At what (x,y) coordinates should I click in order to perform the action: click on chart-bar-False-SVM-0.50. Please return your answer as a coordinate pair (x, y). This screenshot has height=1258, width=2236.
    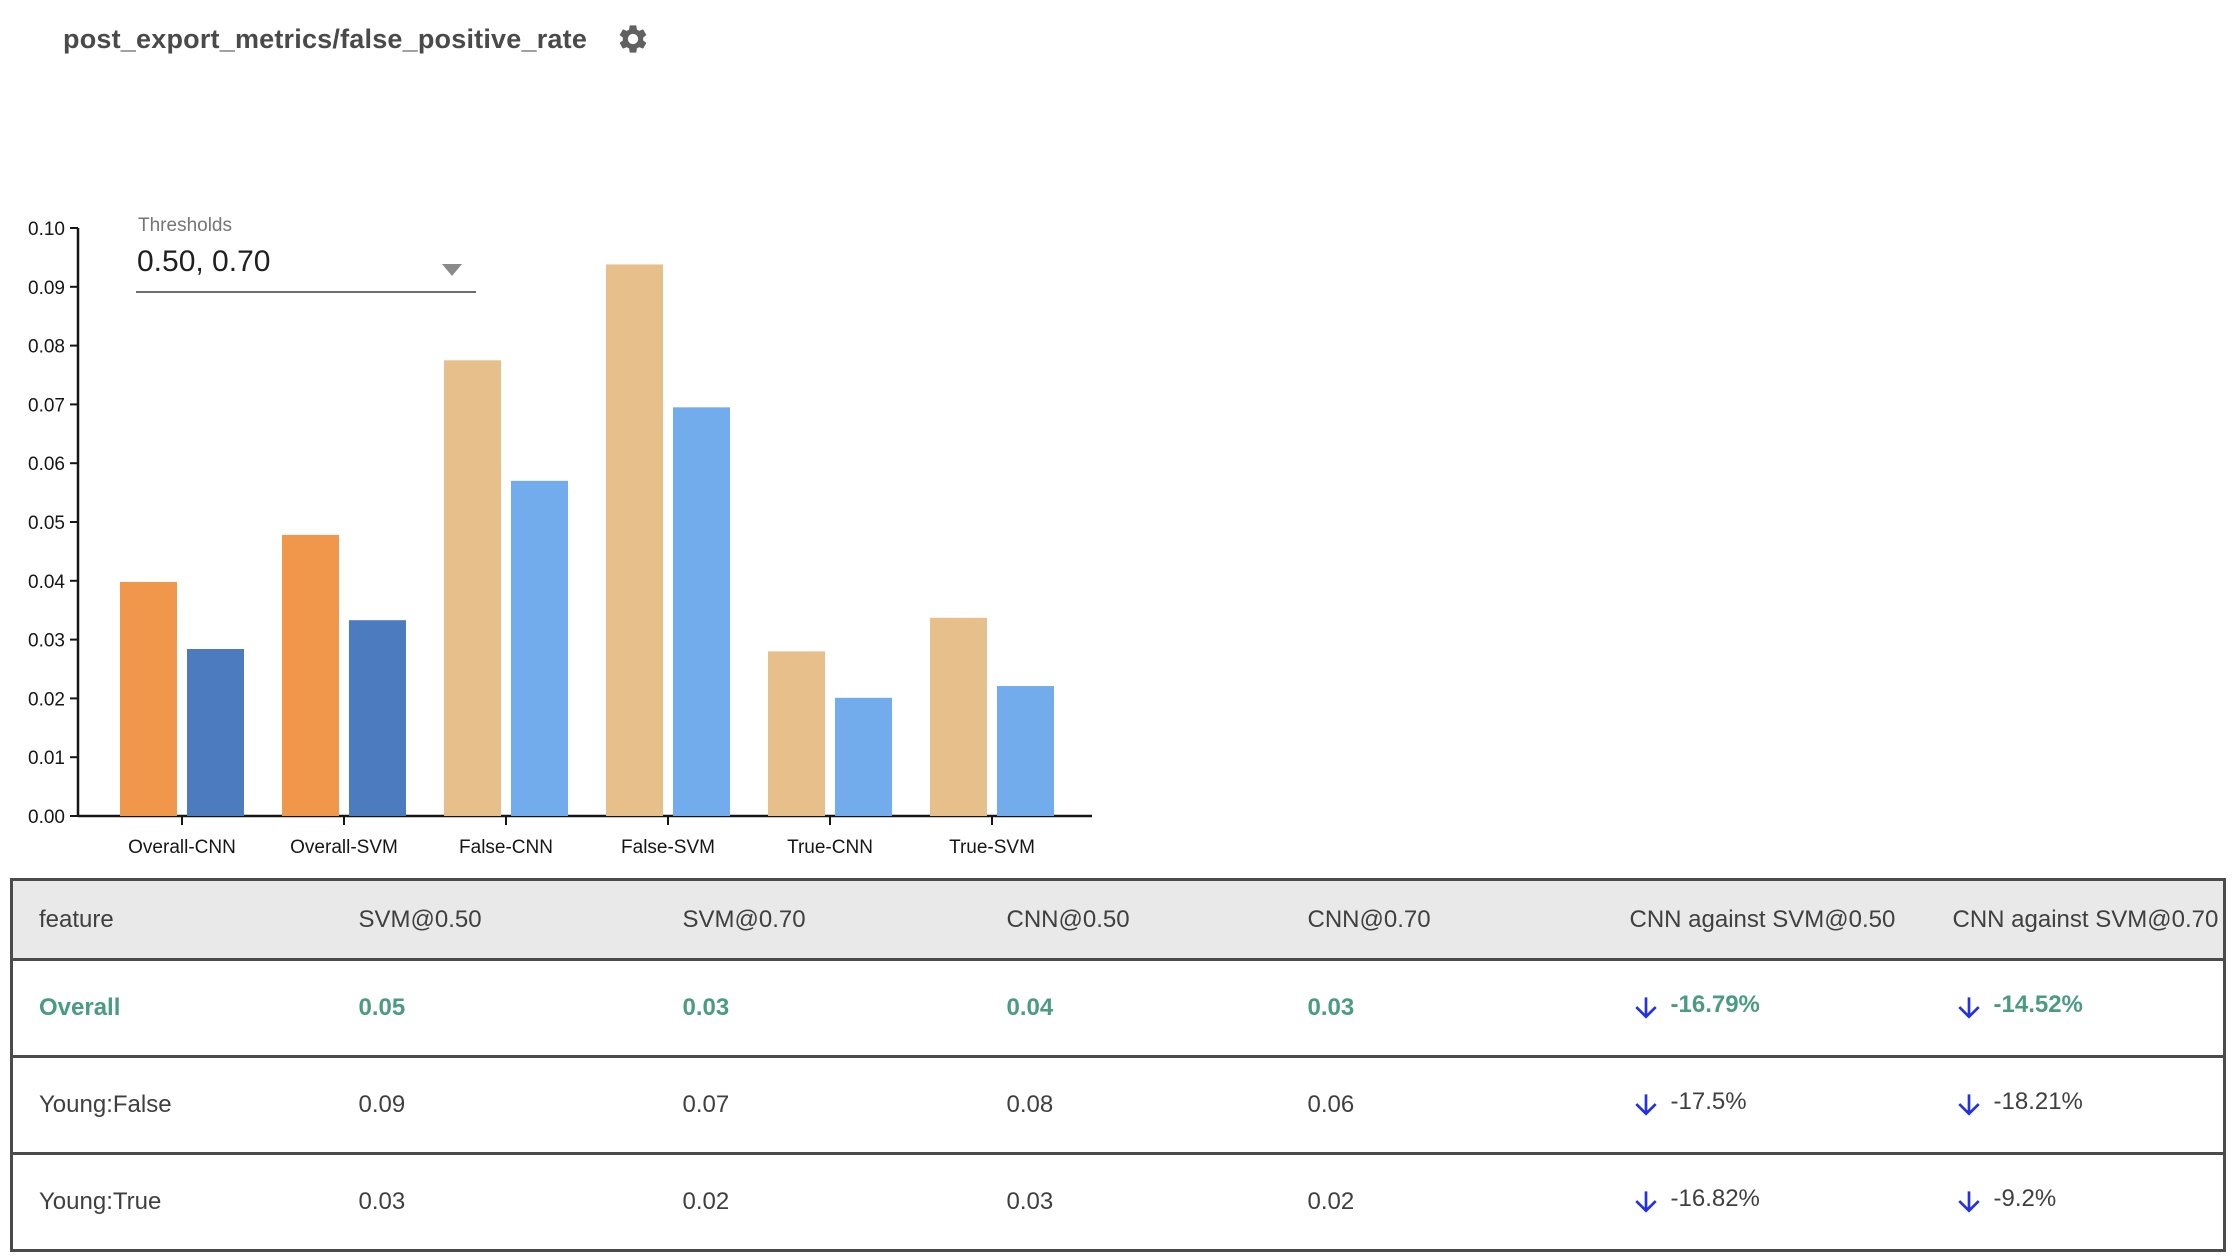
    Looking at the image, I should click on (634, 540).